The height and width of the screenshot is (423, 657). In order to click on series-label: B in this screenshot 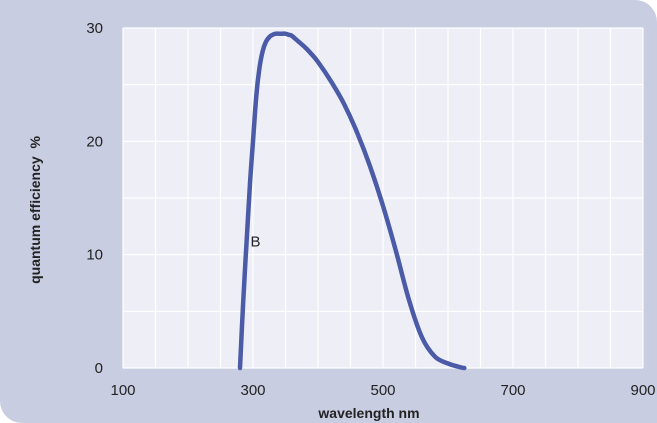, I will do `click(256, 241)`.